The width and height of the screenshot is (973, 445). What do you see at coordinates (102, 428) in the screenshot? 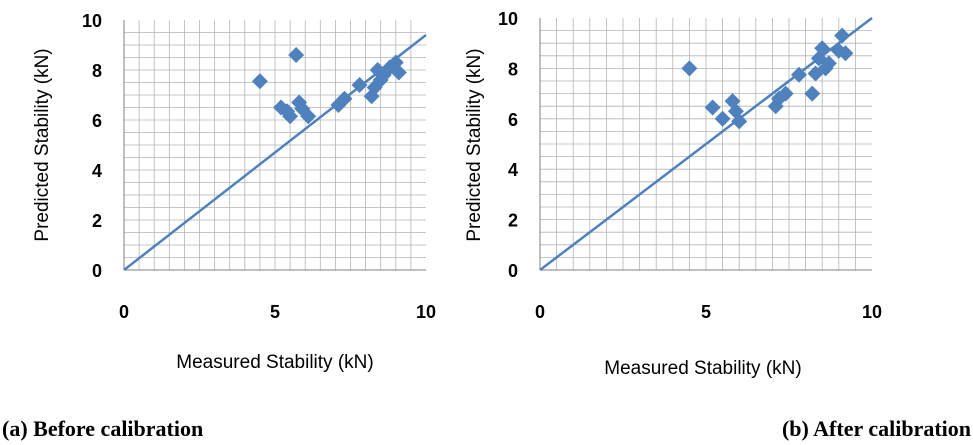
I see `caption-before-calibration: (a) Before calibration` at bounding box center [102, 428].